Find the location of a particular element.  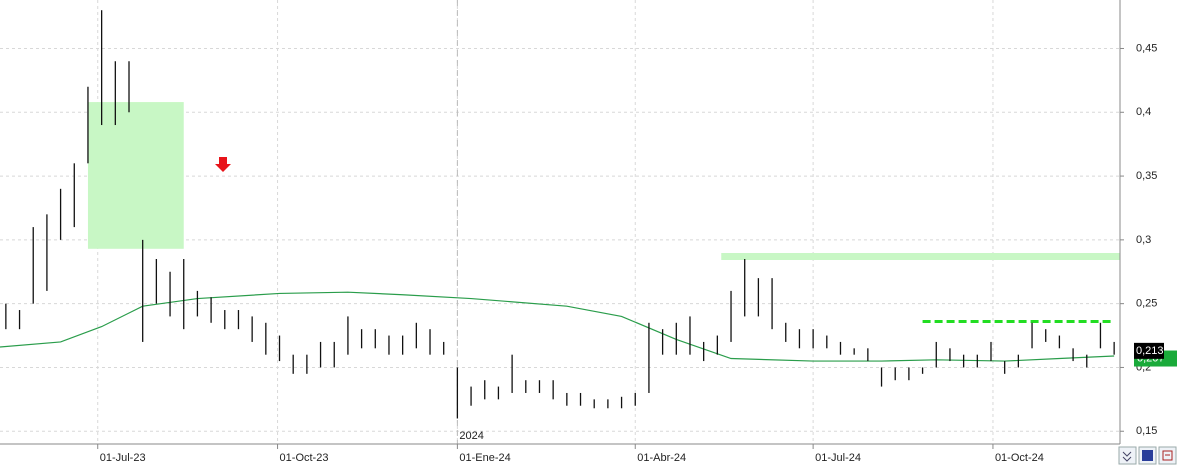

y-tick-label: 0,45 is located at coordinates (1146, 48).